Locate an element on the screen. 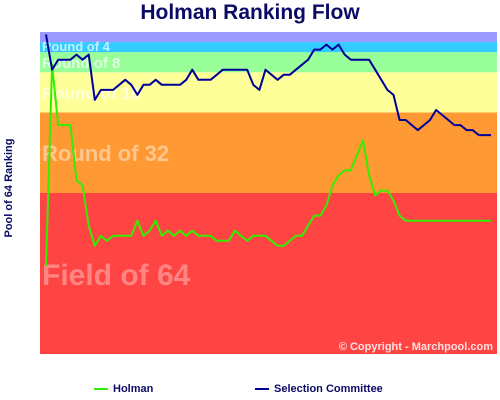 This screenshot has width=500, height=400. band-label-2: Round of 16 is located at coordinates (91, 93).